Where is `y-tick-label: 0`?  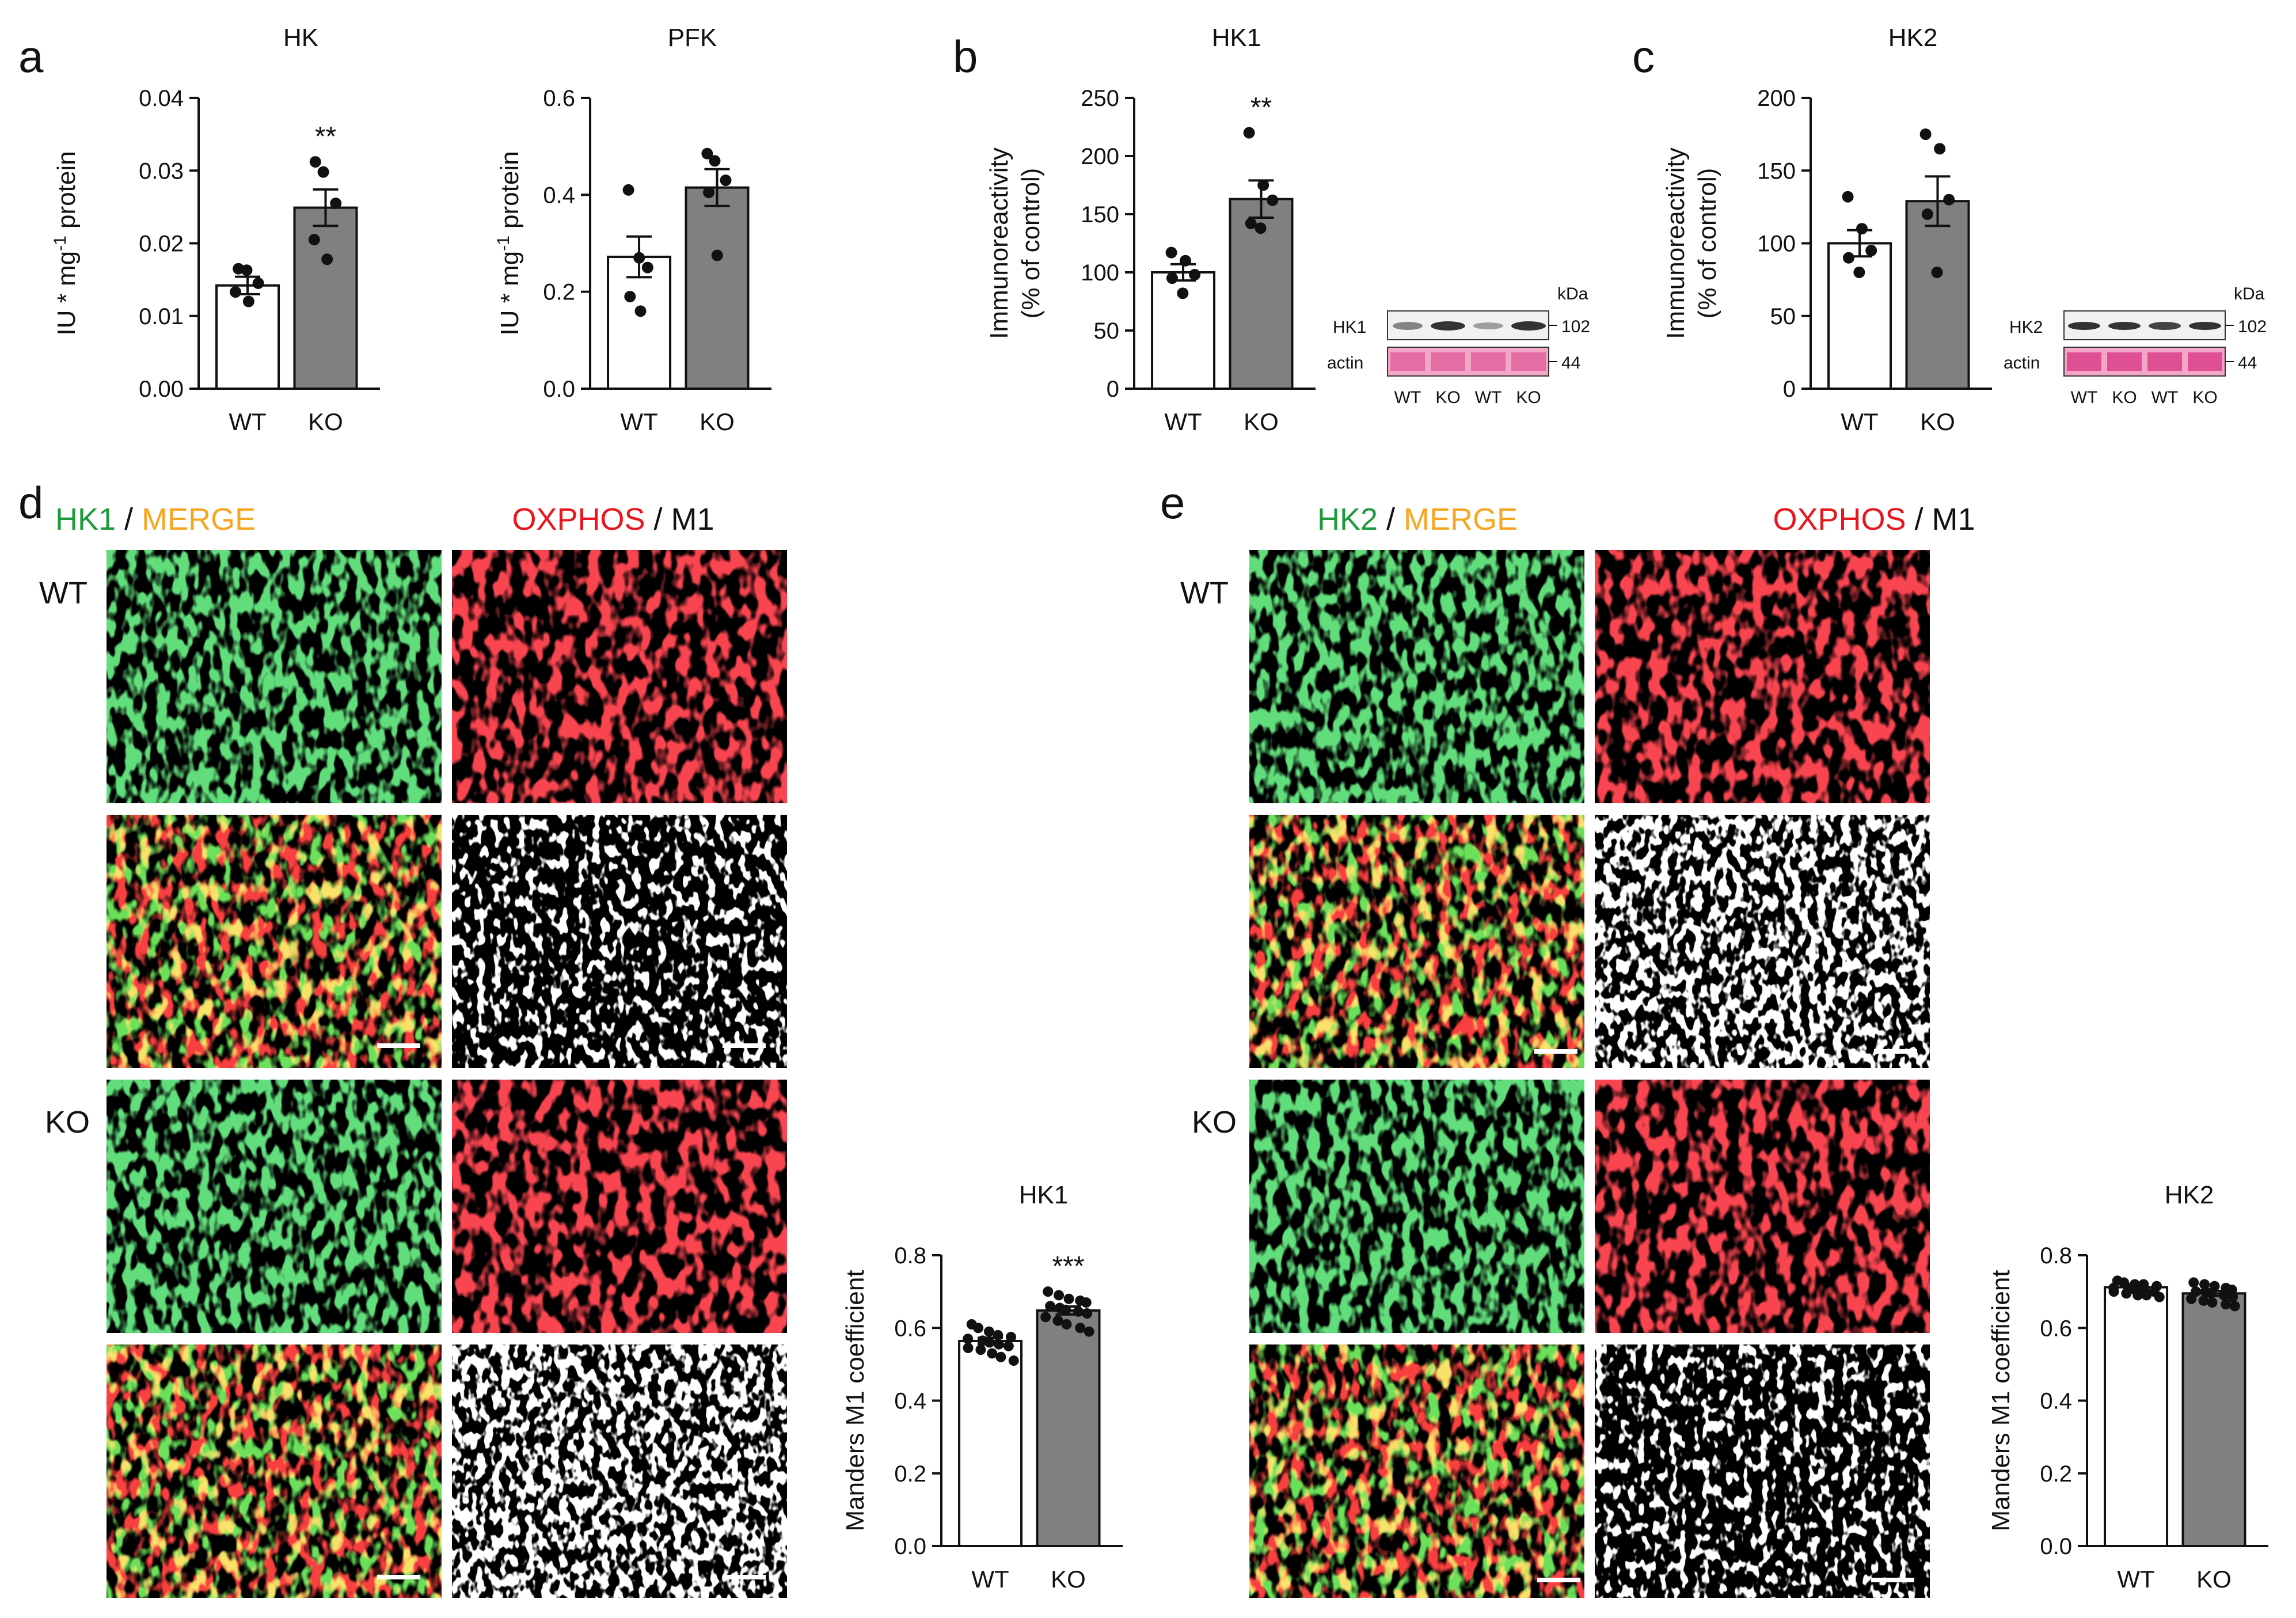
y-tick-label: 0 is located at coordinates (1113, 389).